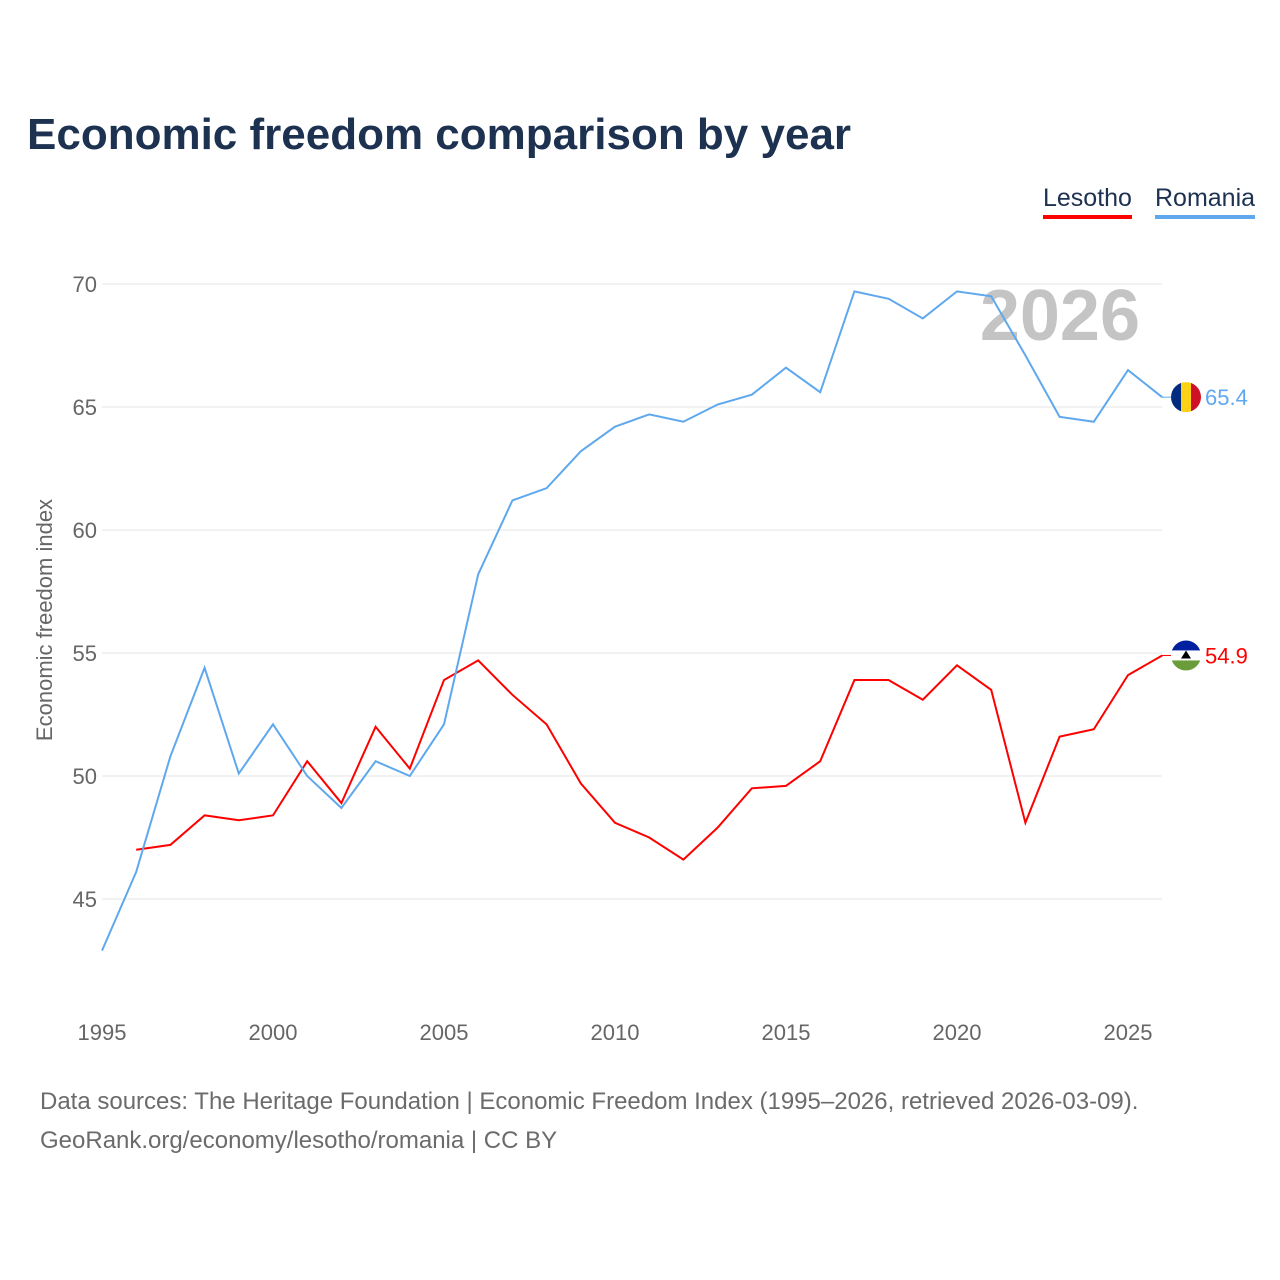  Describe the element at coordinates (85, 899) in the screenshot. I see `y-tick-label: 45` at that location.